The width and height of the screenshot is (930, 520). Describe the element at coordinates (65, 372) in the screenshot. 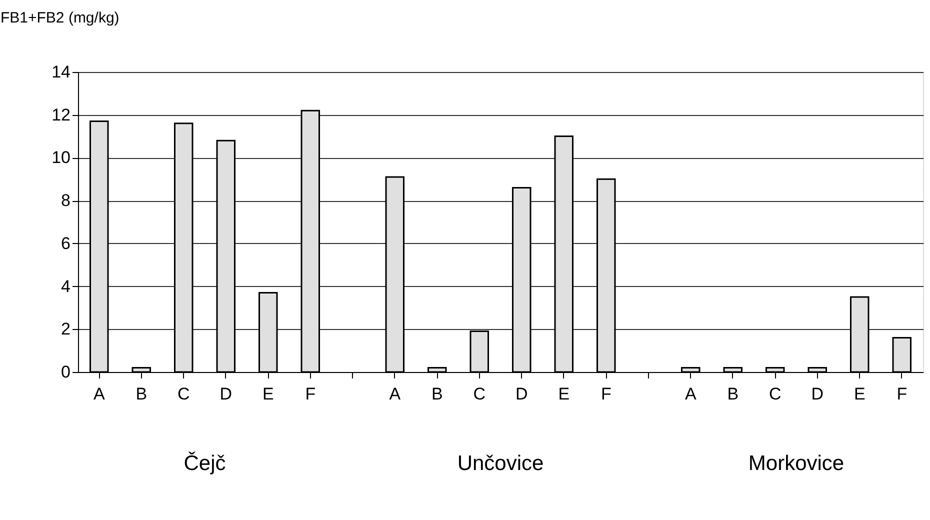

I see `y-tick-label: 0` at that location.